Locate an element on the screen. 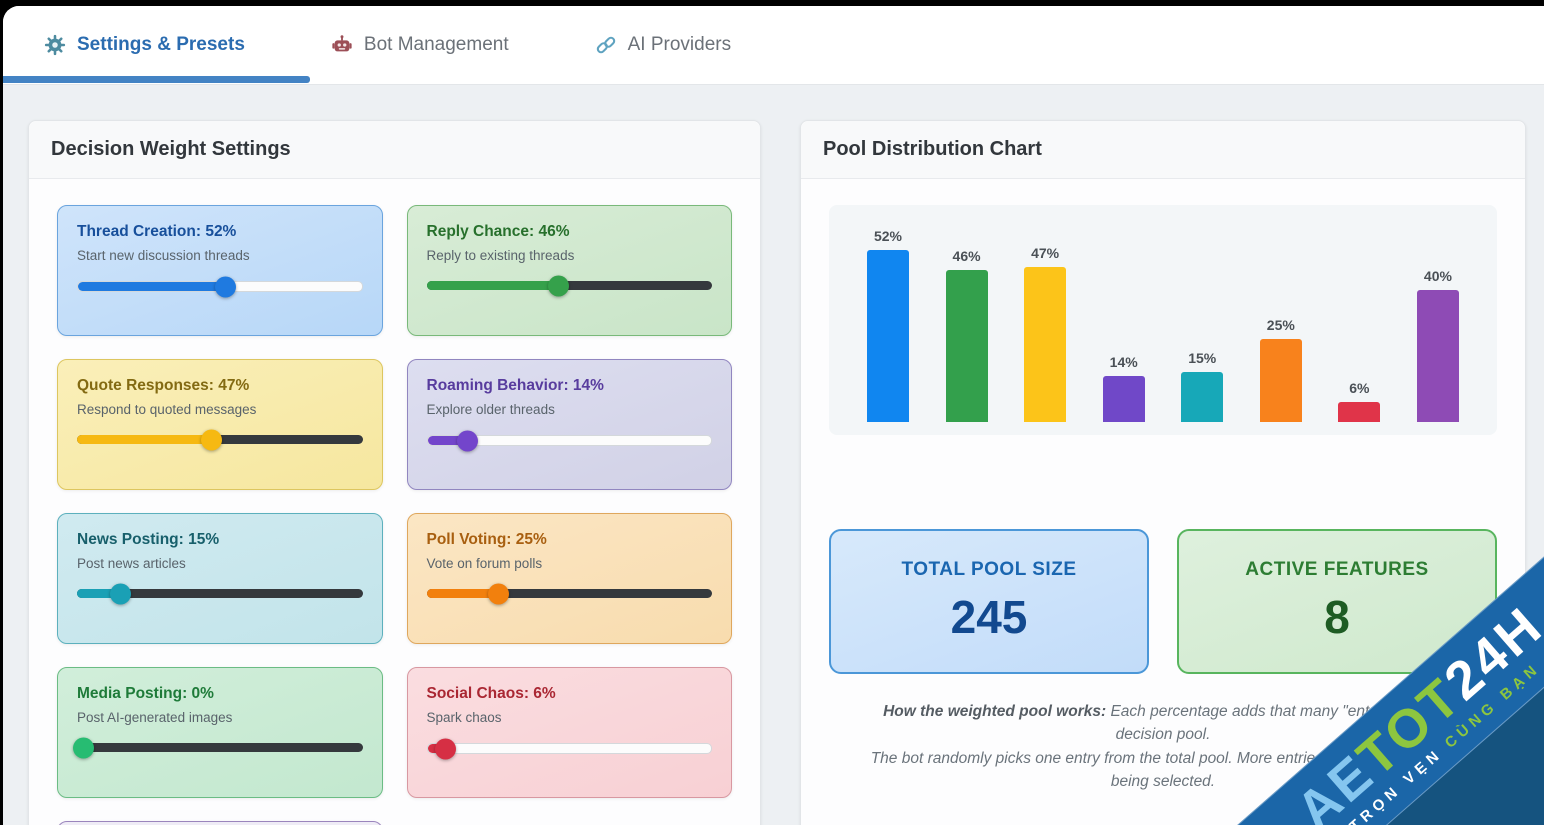  bar-group: 15% is located at coordinates (1202, 386).